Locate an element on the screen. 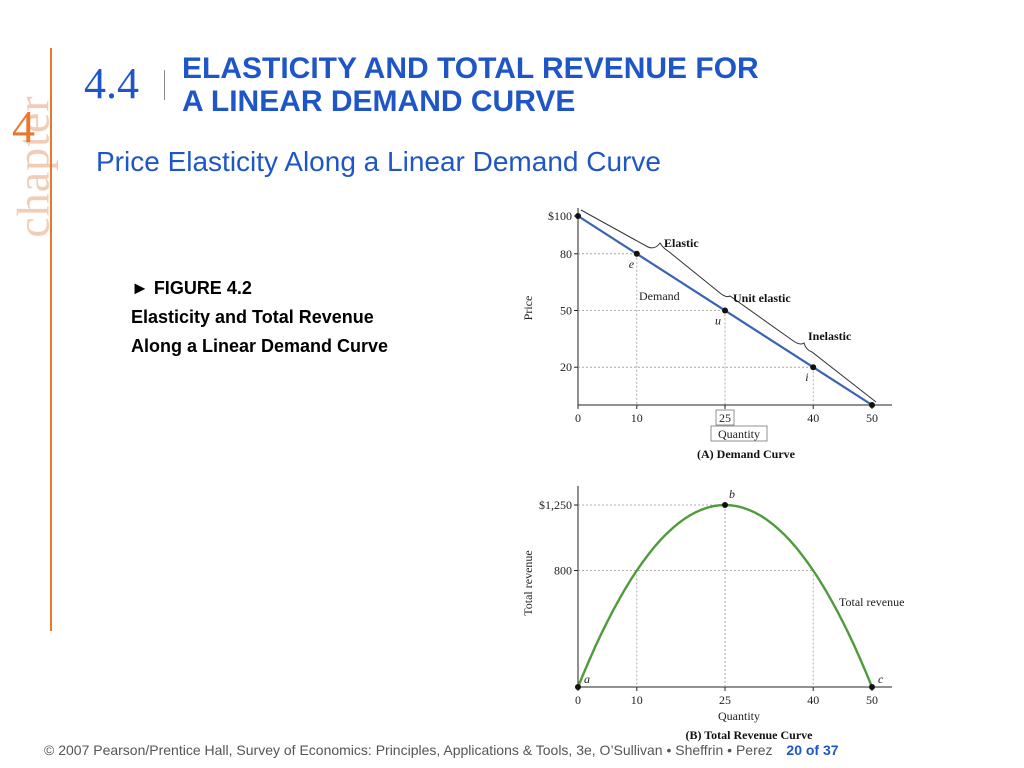 This screenshot has width=1024, height=768. revenue-point-label-c: c is located at coordinates (881, 679).